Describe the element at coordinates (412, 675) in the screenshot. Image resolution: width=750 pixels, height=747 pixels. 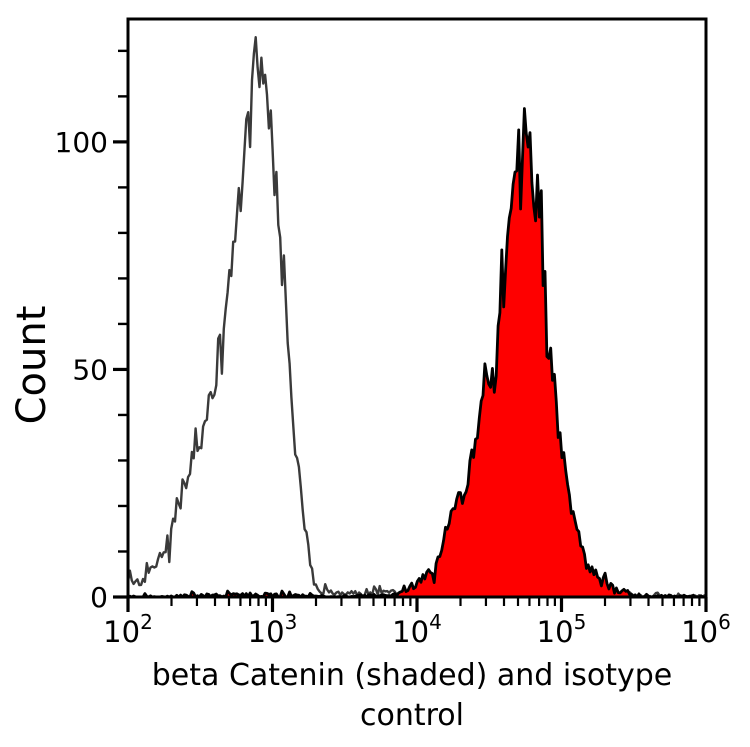
I see `x-axis-title-line1: beta Catenin (shaded) and isotype` at that location.